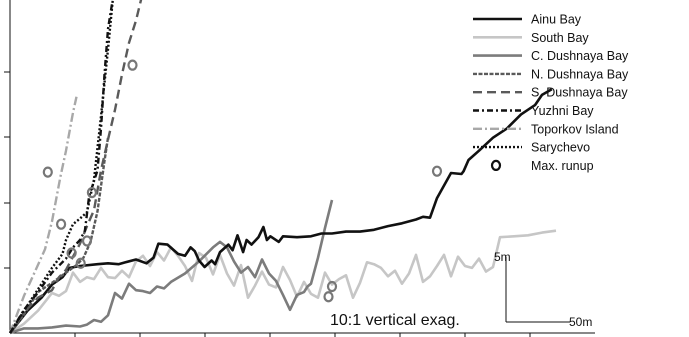 This screenshot has height=337, width=689. What do you see at coordinates (556, 20) in the screenshot?
I see `legend-label-ainu-bay: Ainu Bay` at bounding box center [556, 20].